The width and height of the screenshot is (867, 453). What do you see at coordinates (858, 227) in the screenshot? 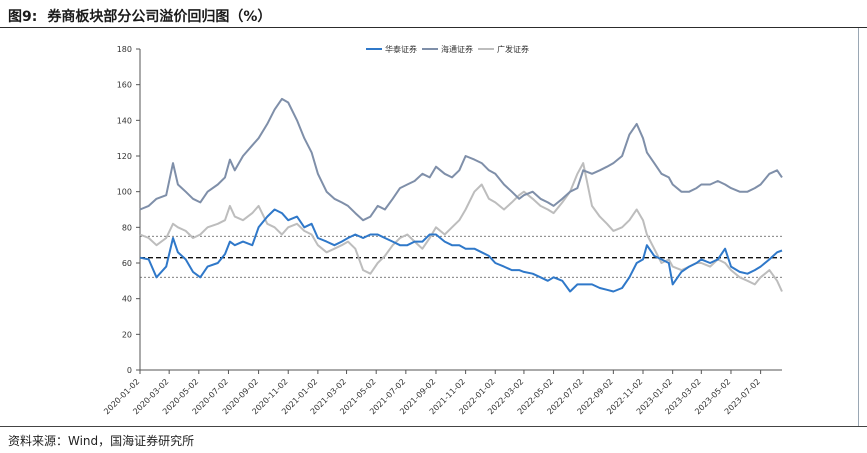
I see `right-border` at bounding box center [858, 227].